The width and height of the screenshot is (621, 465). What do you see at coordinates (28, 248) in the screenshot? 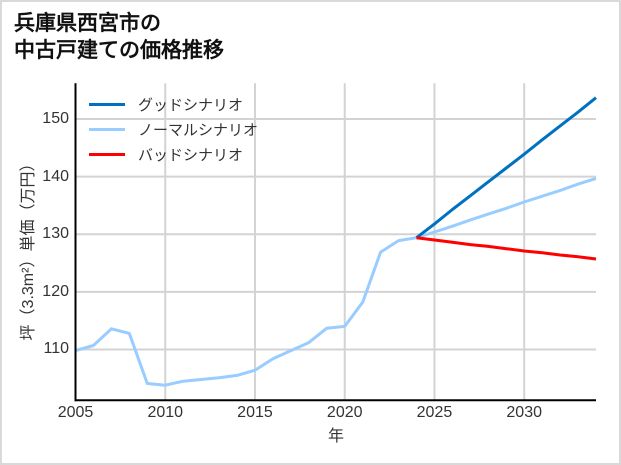
I see `y-axis-label: 坪（3.3m²）単価（万円）` at bounding box center [28, 248].